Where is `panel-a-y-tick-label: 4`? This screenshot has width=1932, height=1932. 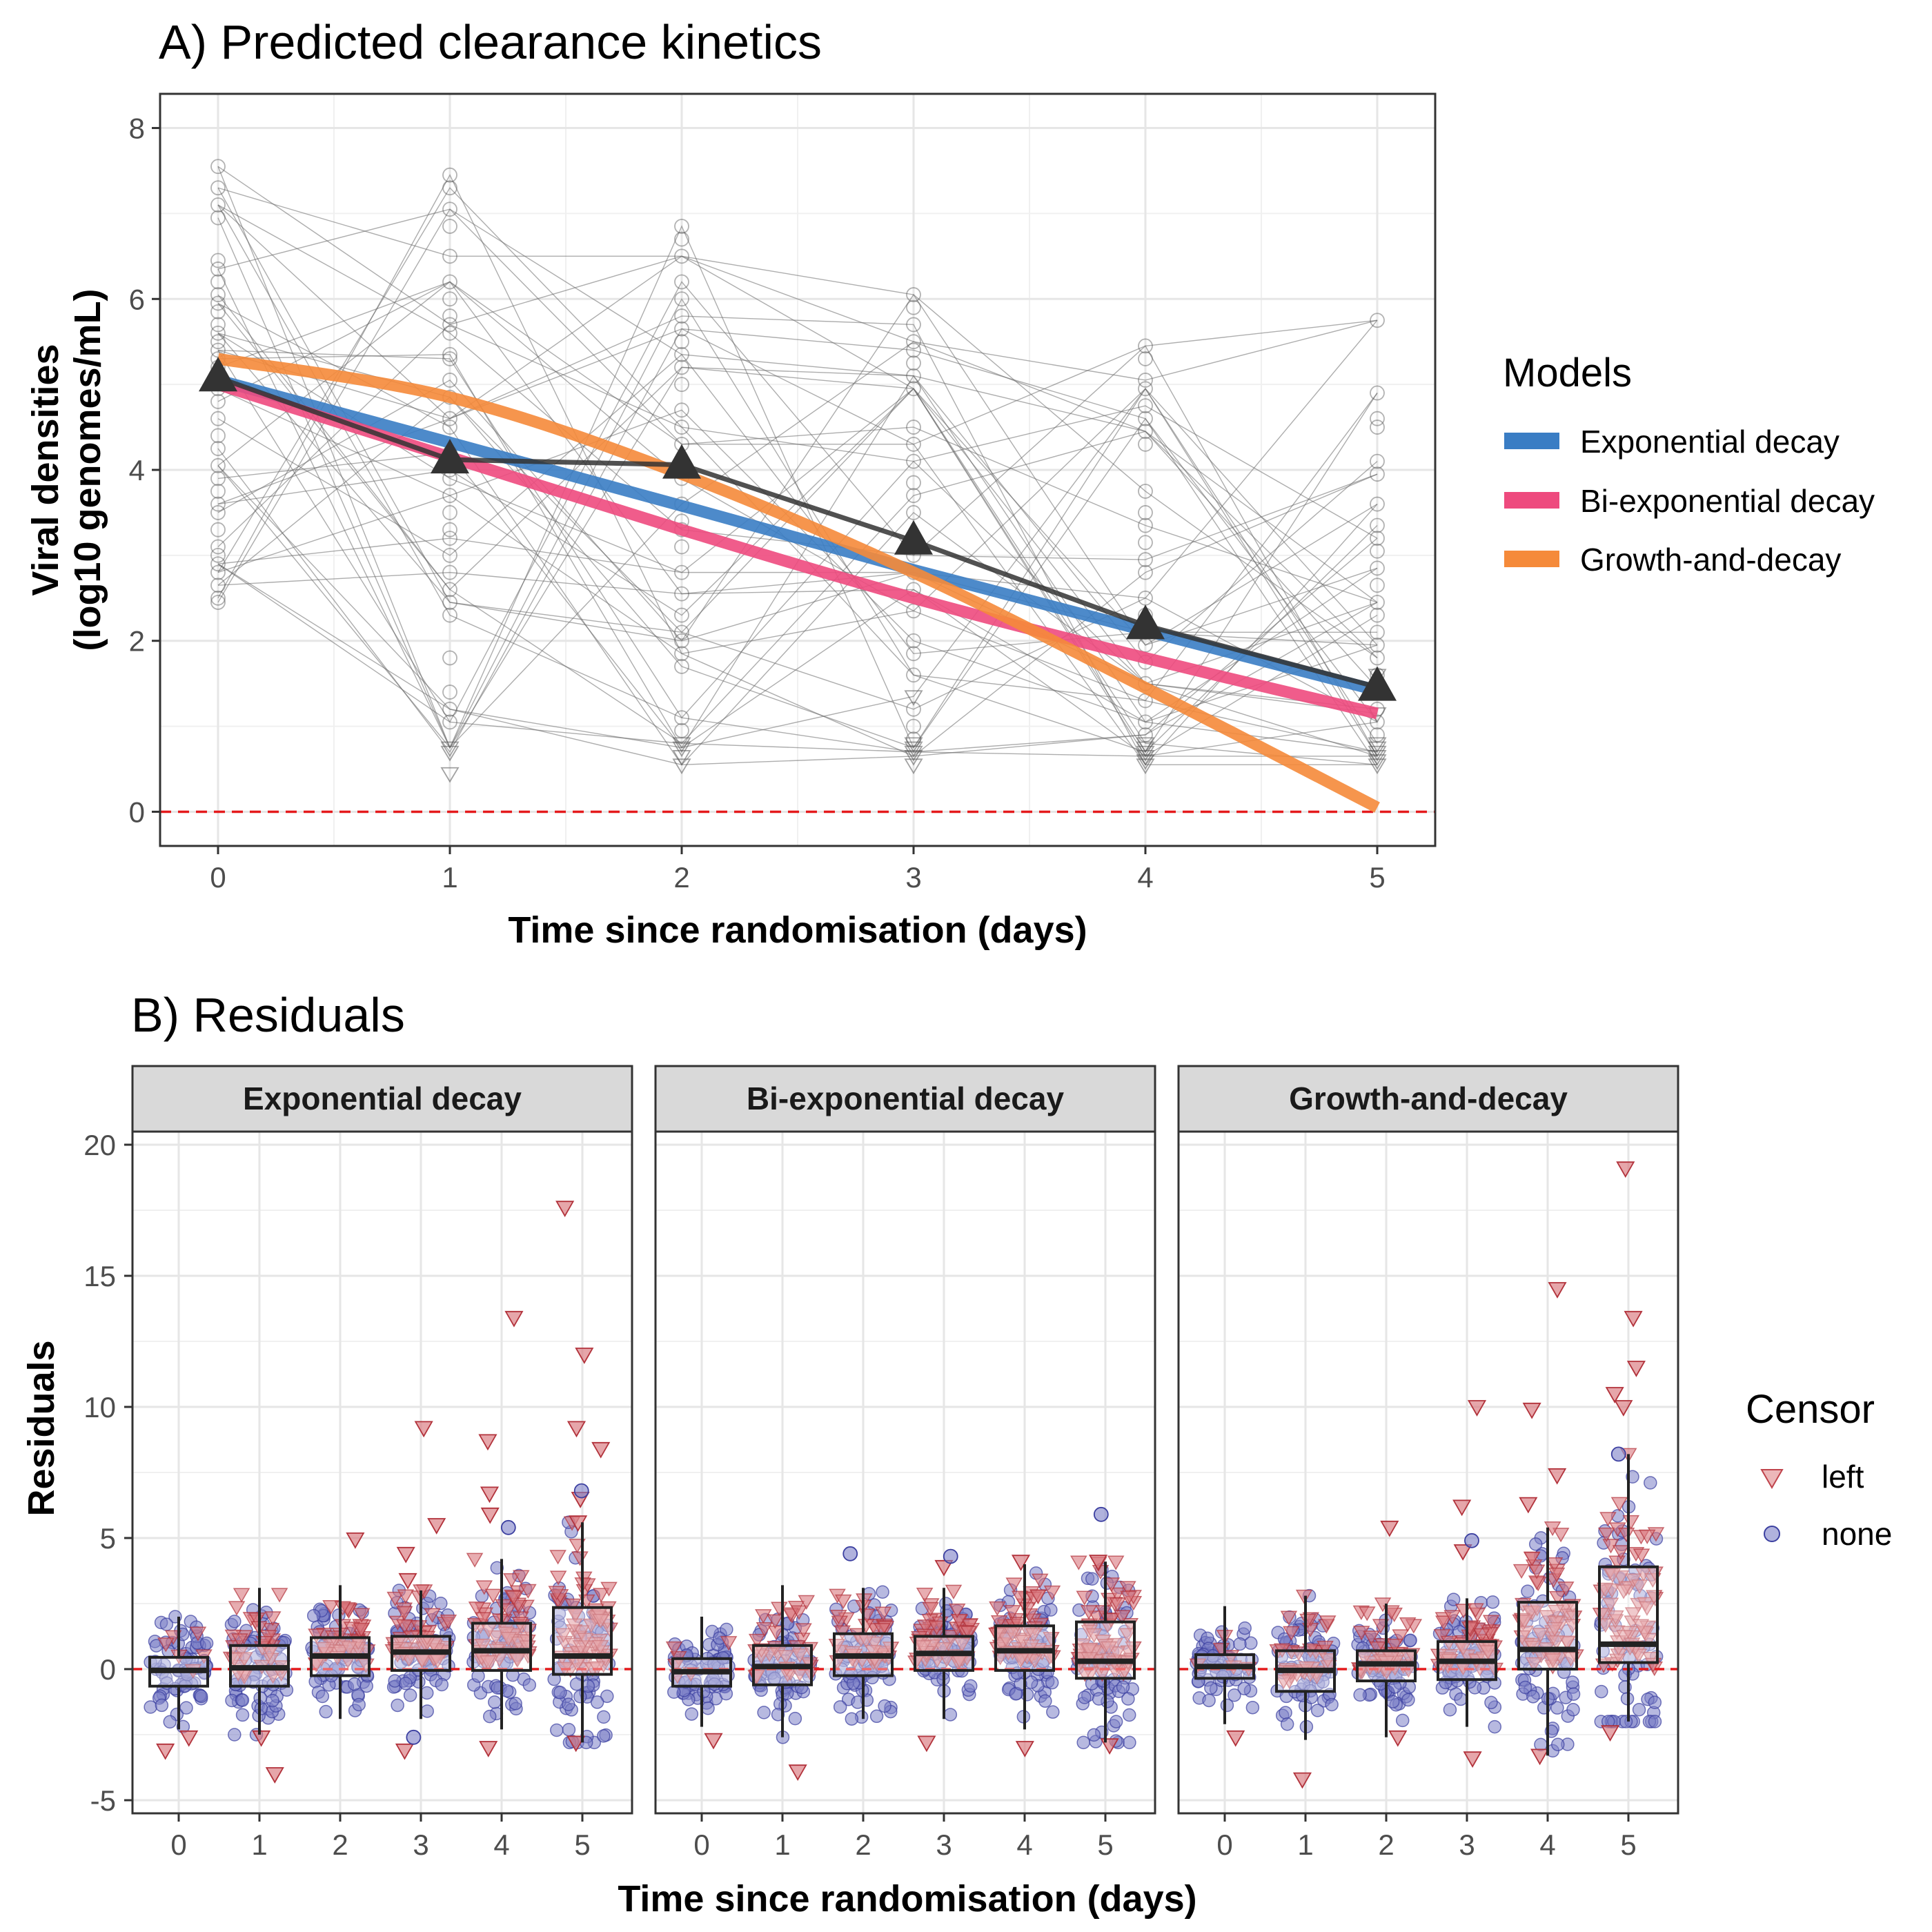
panel-a-y-tick-label: 4 is located at coordinates (137, 470).